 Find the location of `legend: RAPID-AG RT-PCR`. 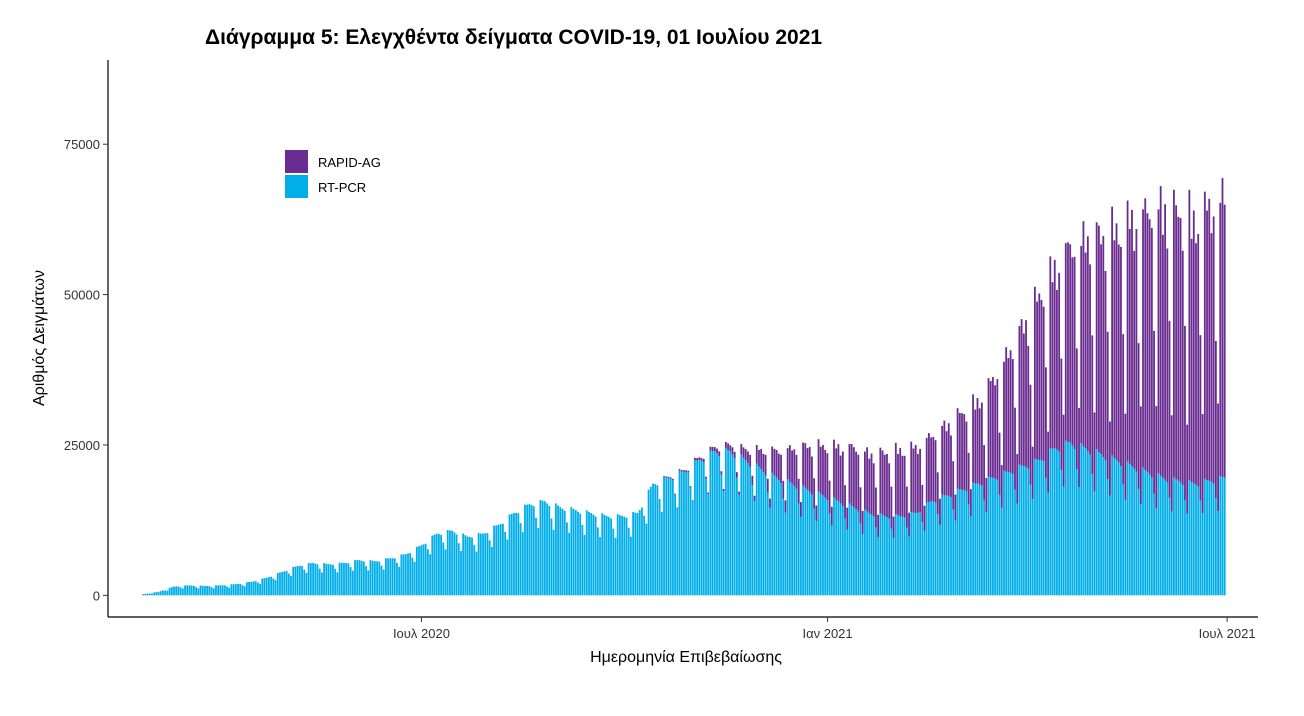

legend: RAPID-AG RT-PCR is located at coordinates (333, 174).